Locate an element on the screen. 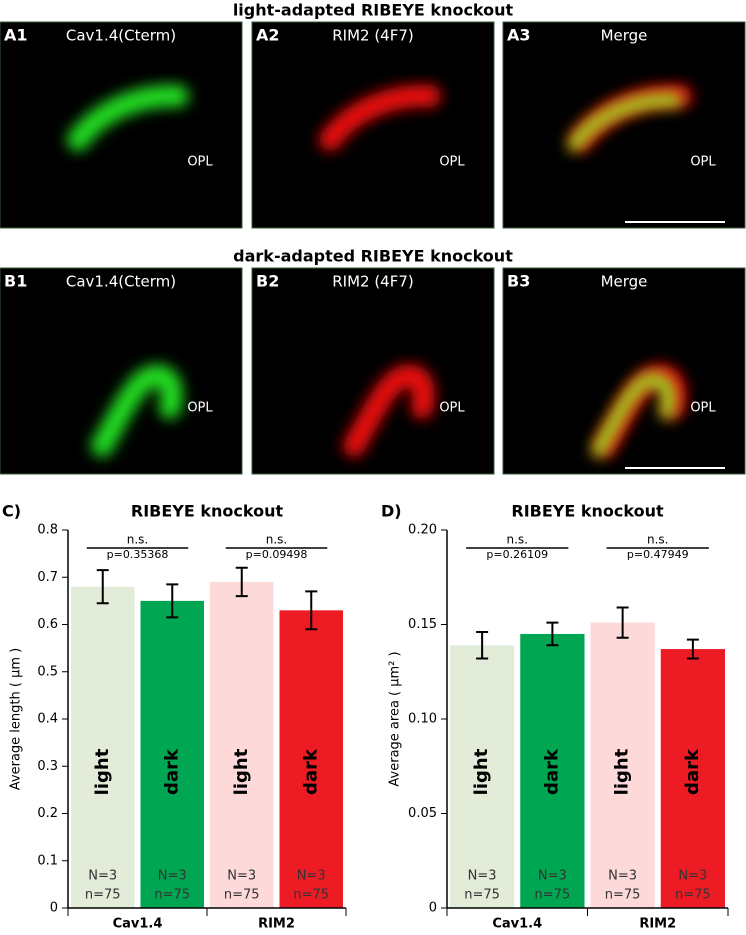 This screenshot has width=746, height=935. micrograph: A1 Cav1.4(Cterm) OPL is located at coordinates (121, 125).